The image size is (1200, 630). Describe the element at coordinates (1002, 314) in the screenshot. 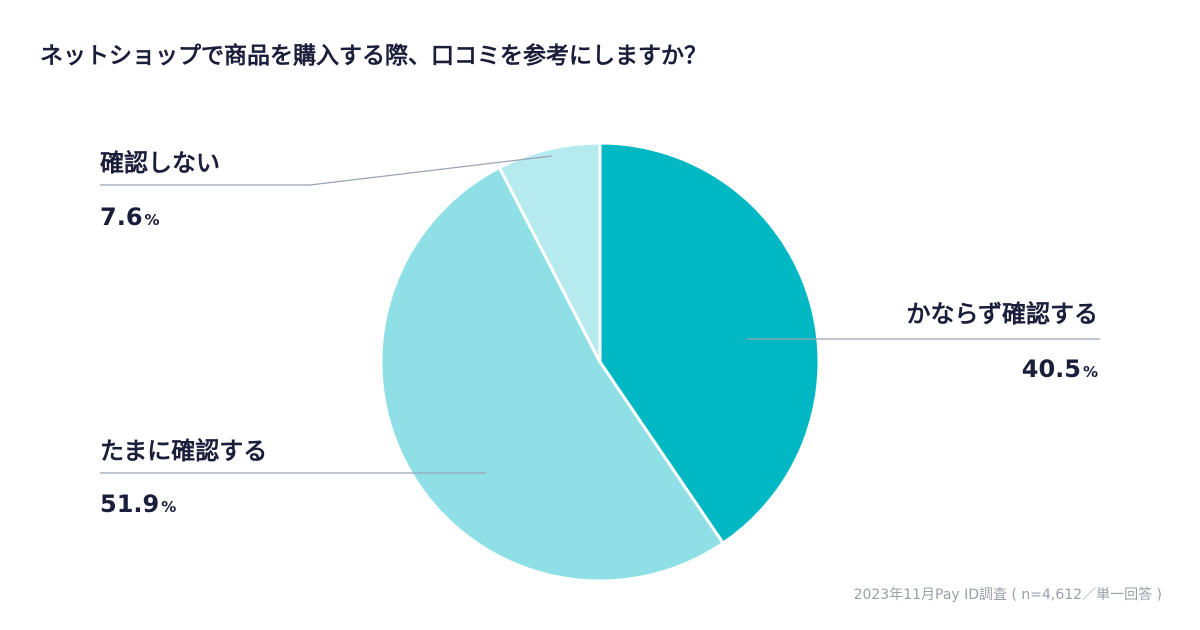

I see `slice-label-0: かならず確認する` at that location.